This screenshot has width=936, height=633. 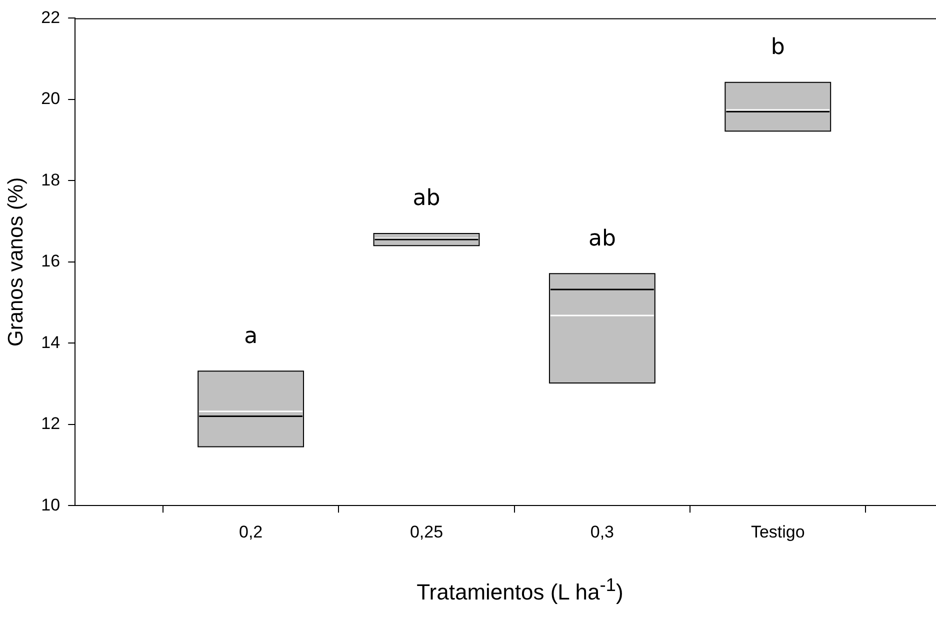 I want to click on y-axis-title: Granos vanos (%), so click(x=16, y=262).